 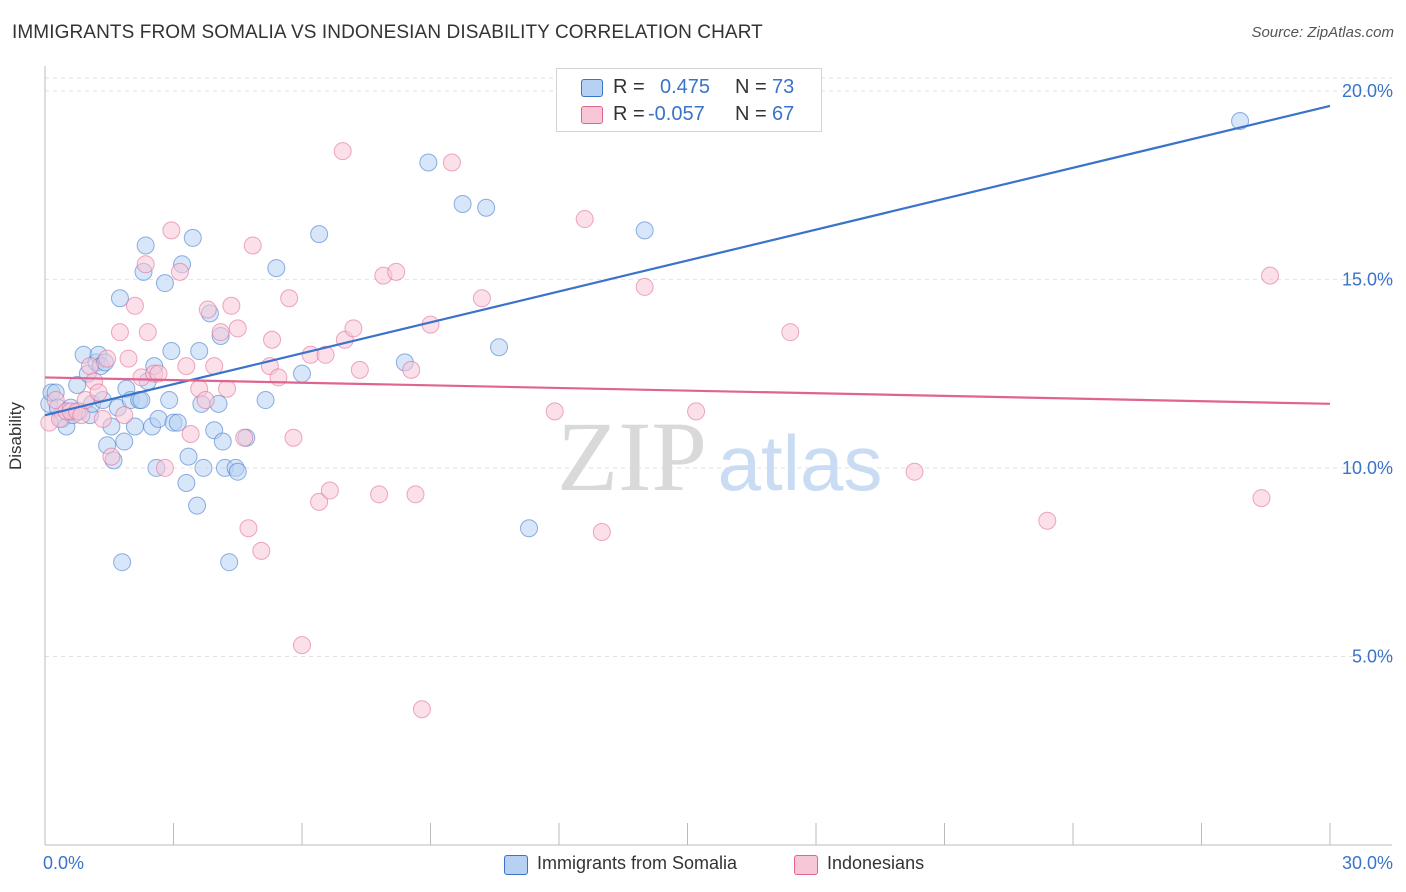 What do you see at coordinates (876, 863) in the screenshot?
I see `legend-label: Indonesians` at bounding box center [876, 863].